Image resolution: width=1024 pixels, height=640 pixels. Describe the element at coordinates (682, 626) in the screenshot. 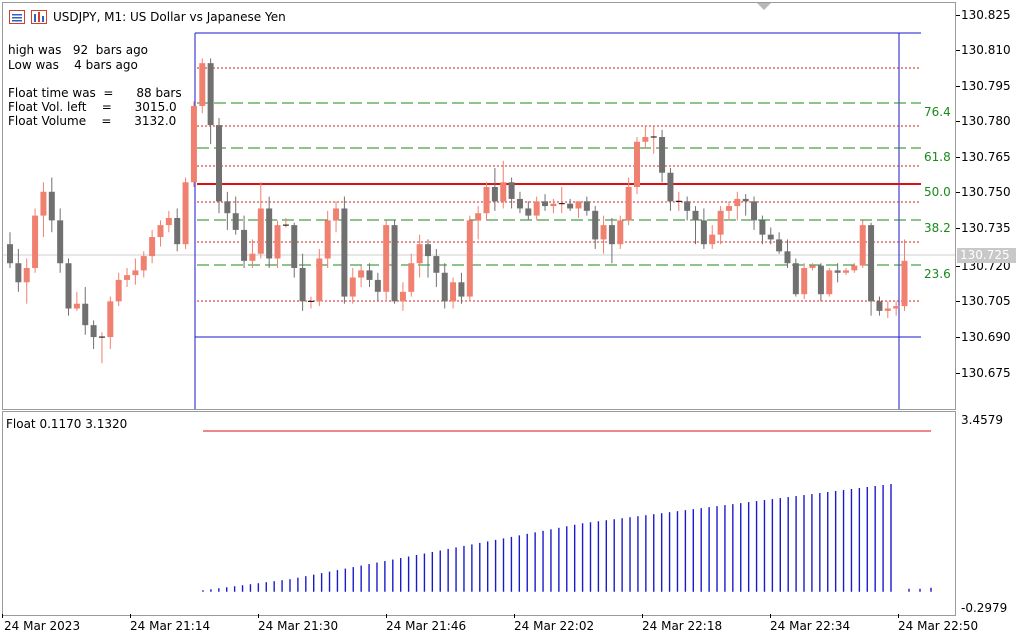

I see `time-label: 24 Mar 22:18` at that location.